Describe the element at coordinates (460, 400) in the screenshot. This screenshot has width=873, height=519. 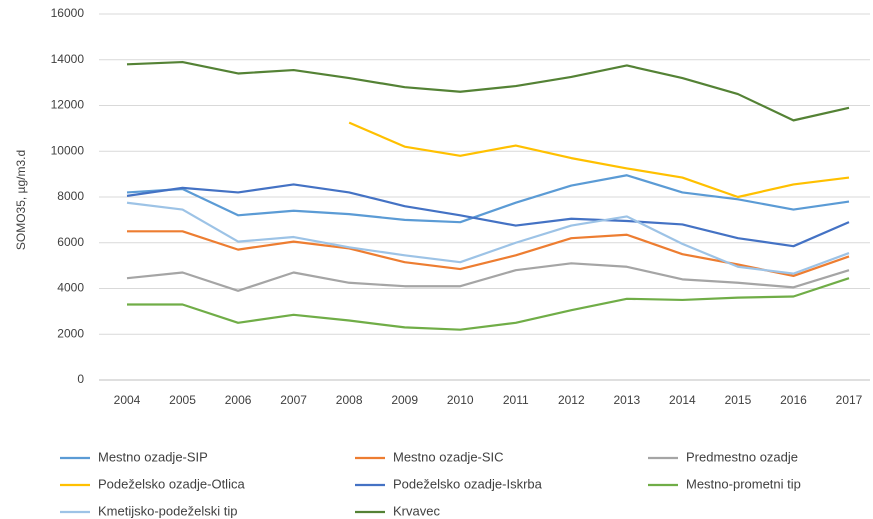
I see `x-tick-label: 2010` at that location.